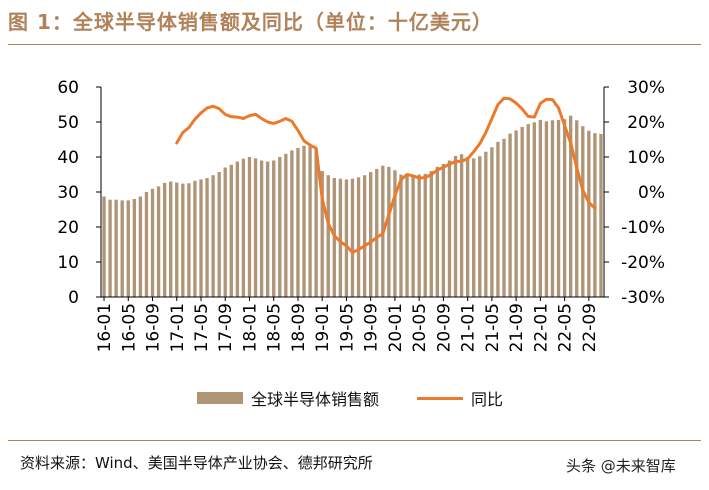 The height and width of the screenshot is (490, 709). What do you see at coordinates (105, 327) in the screenshot?
I see `x-tick-label-16-01: 16-01` at bounding box center [105, 327].